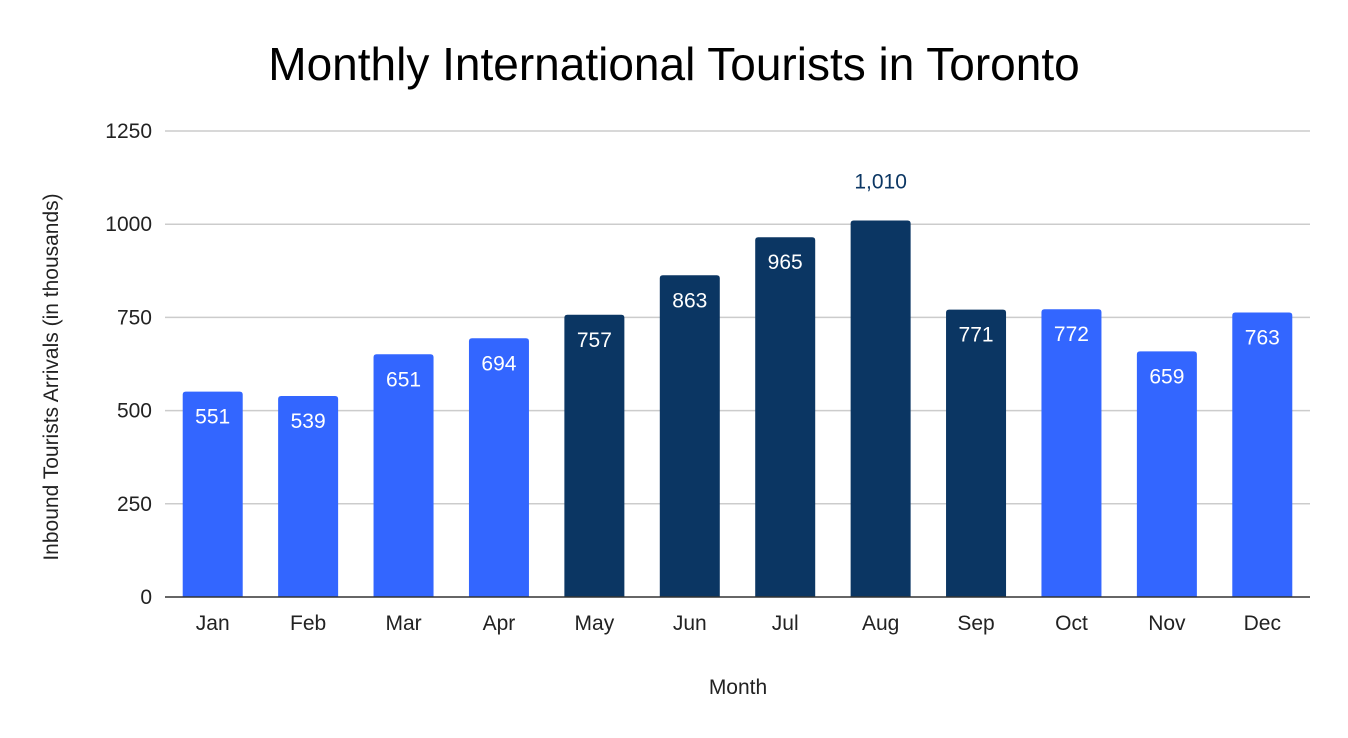 The width and height of the screenshot is (1348, 738). Describe the element at coordinates (1262, 623) in the screenshot. I see `x-tick-label: Dec` at that location.